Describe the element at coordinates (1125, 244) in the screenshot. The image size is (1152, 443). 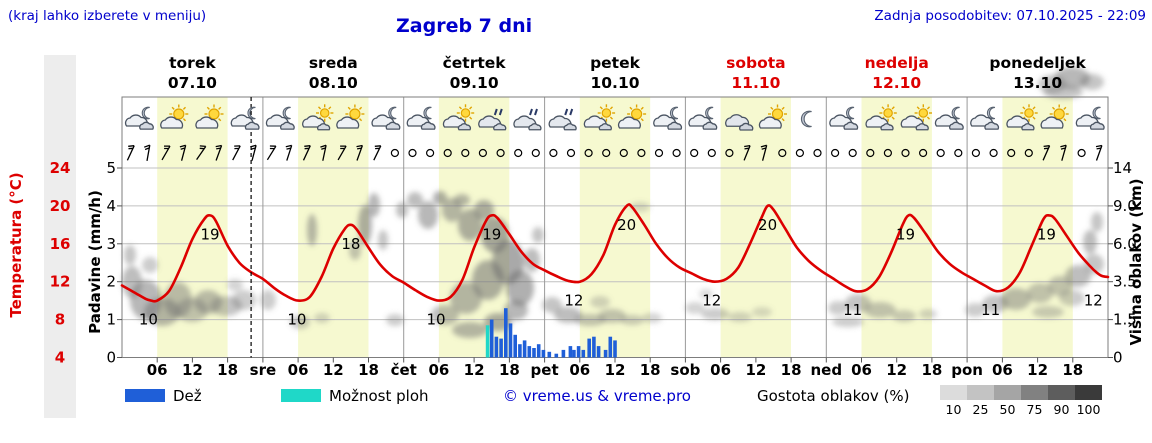
I see `cloud-tick-label: 6.0` at that location.